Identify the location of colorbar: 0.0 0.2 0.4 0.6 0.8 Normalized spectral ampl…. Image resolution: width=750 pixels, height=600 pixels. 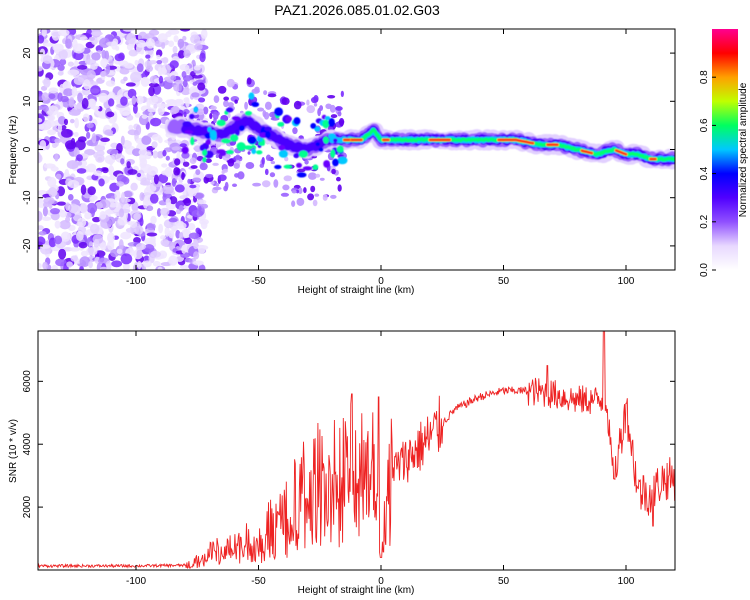
(724, 153).